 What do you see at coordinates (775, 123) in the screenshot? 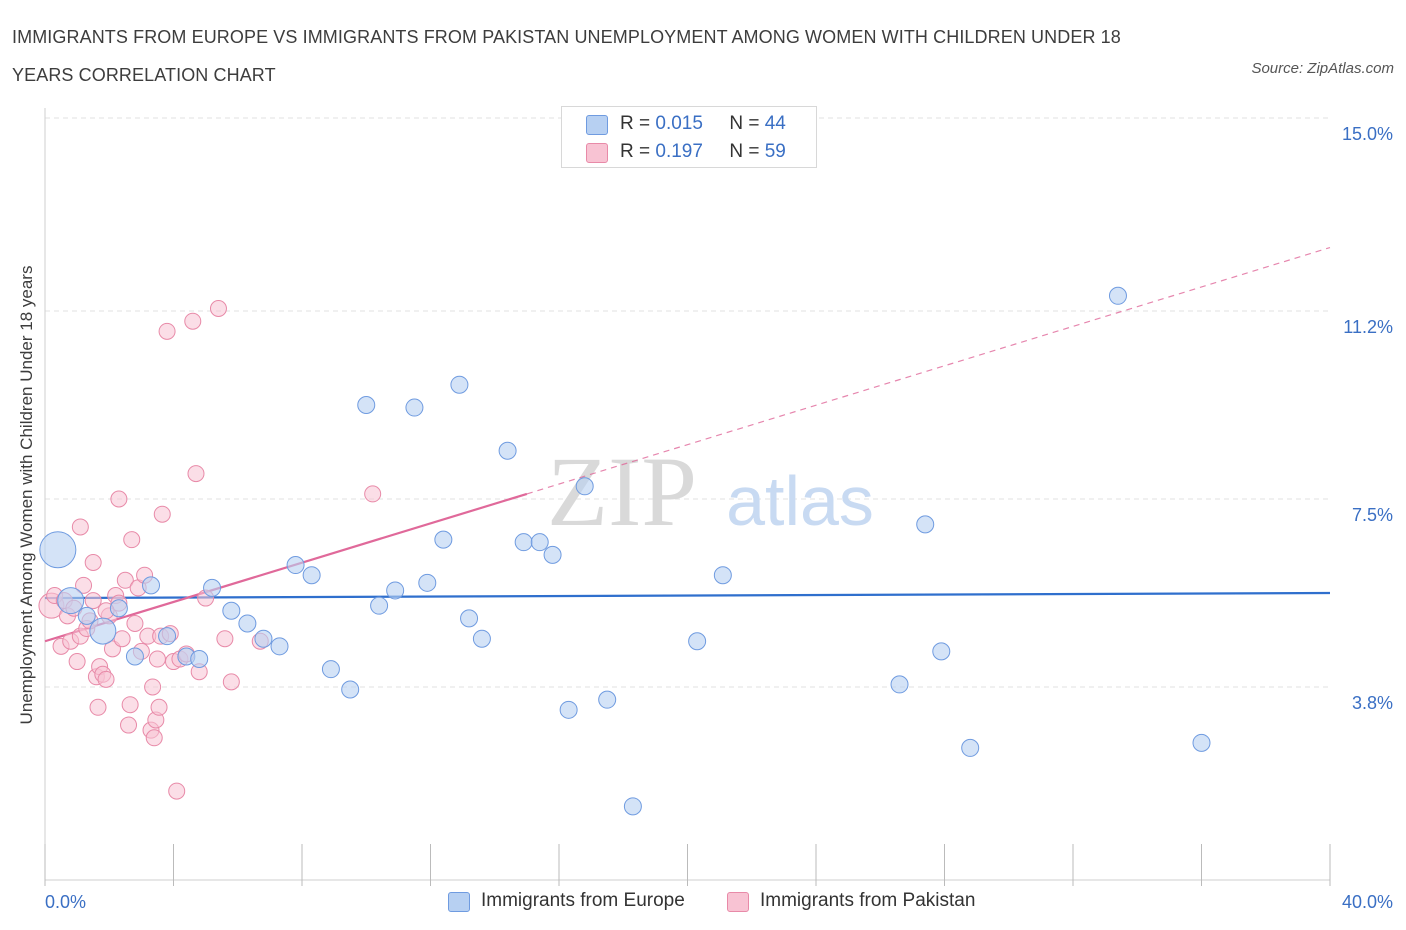
I see `legend-europe-n: 44` at bounding box center [775, 123].